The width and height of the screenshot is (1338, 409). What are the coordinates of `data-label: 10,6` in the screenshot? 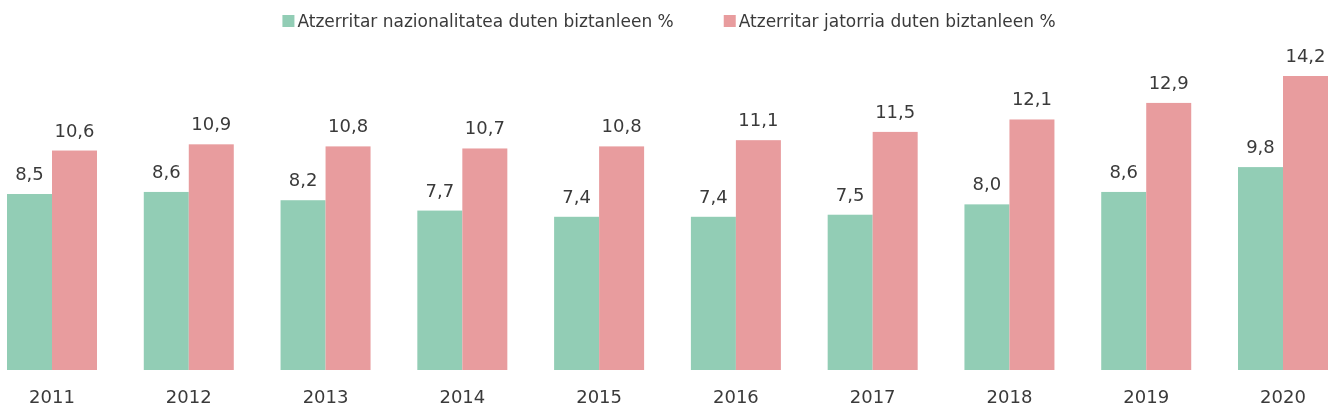 It's located at (74, 130).